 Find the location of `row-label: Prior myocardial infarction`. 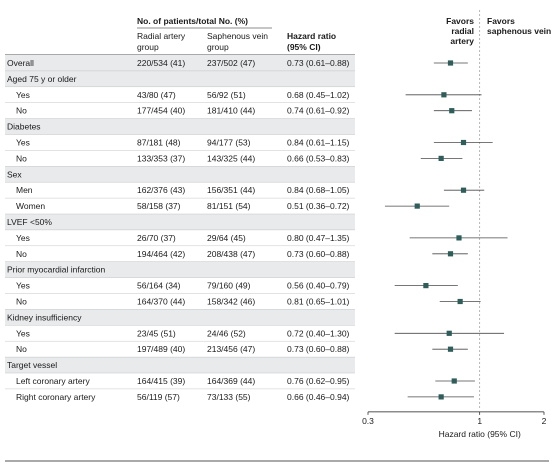

row-label: Prior myocardial infarction is located at coordinates (56, 270).